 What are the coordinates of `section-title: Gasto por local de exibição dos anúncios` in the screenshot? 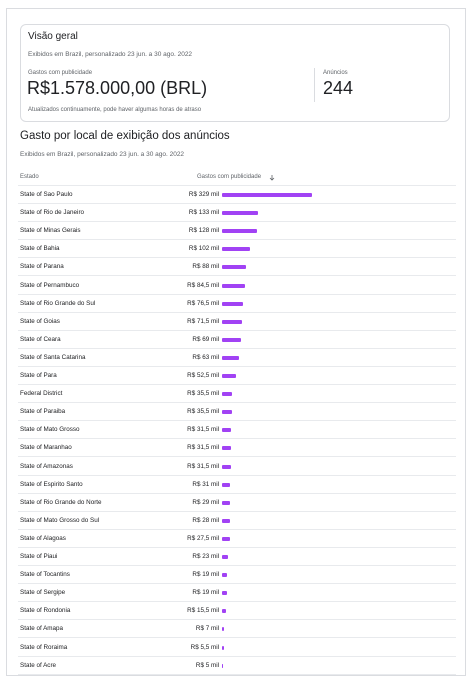 It's located at (125, 136).